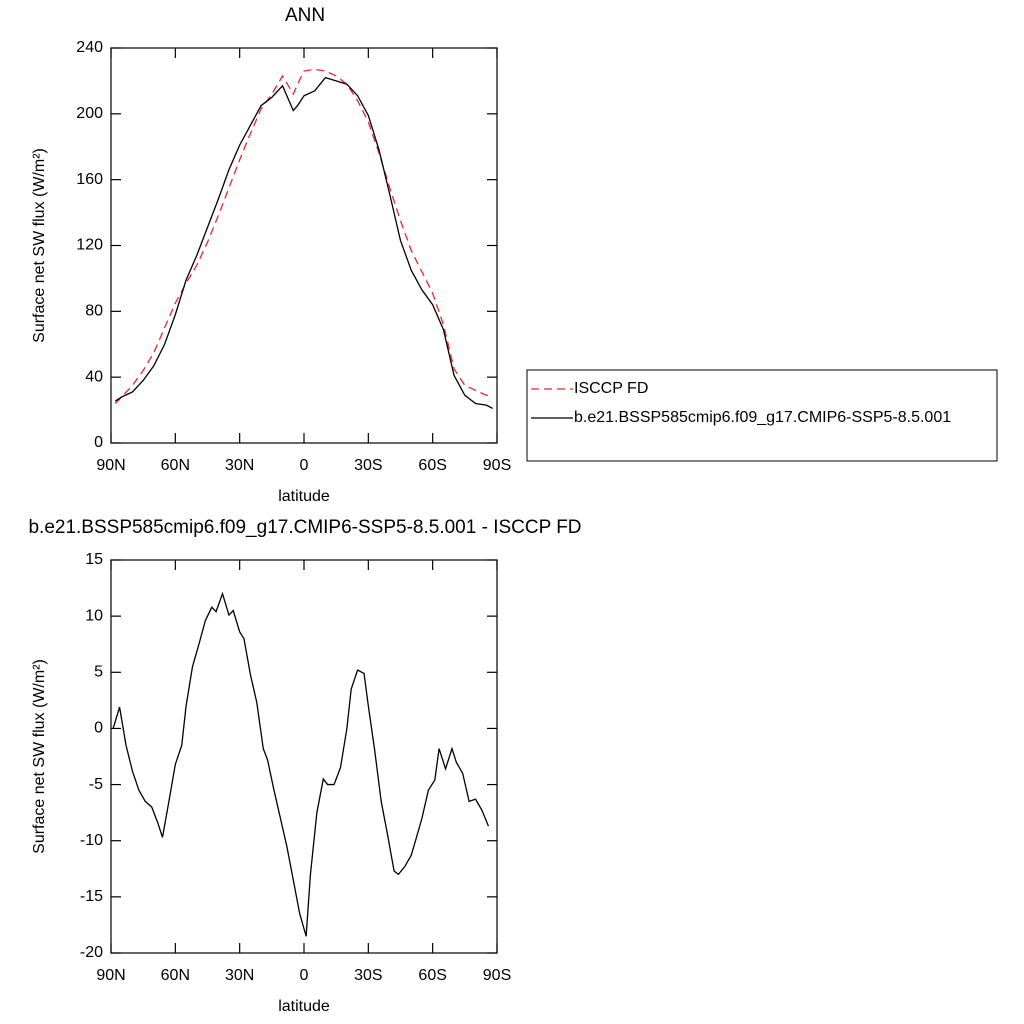 The image size is (1024, 1024). Describe the element at coordinates (89, 245) in the screenshot. I see `y-tick-label: 120` at that location.